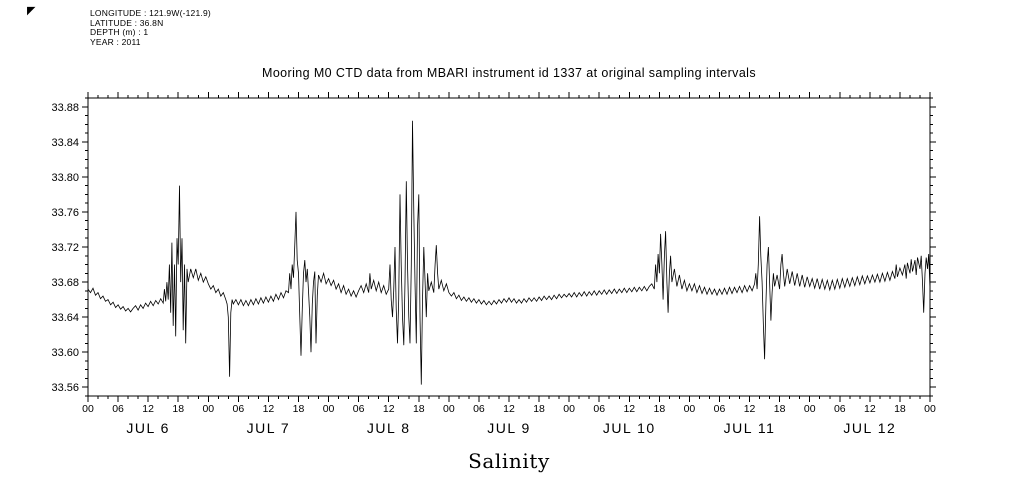 This screenshot has height=504, width=1009. What do you see at coordinates (119, 32) in the screenshot?
I see `header-depth: DEPTH (m) : 1` at bounding box center [119, 32].